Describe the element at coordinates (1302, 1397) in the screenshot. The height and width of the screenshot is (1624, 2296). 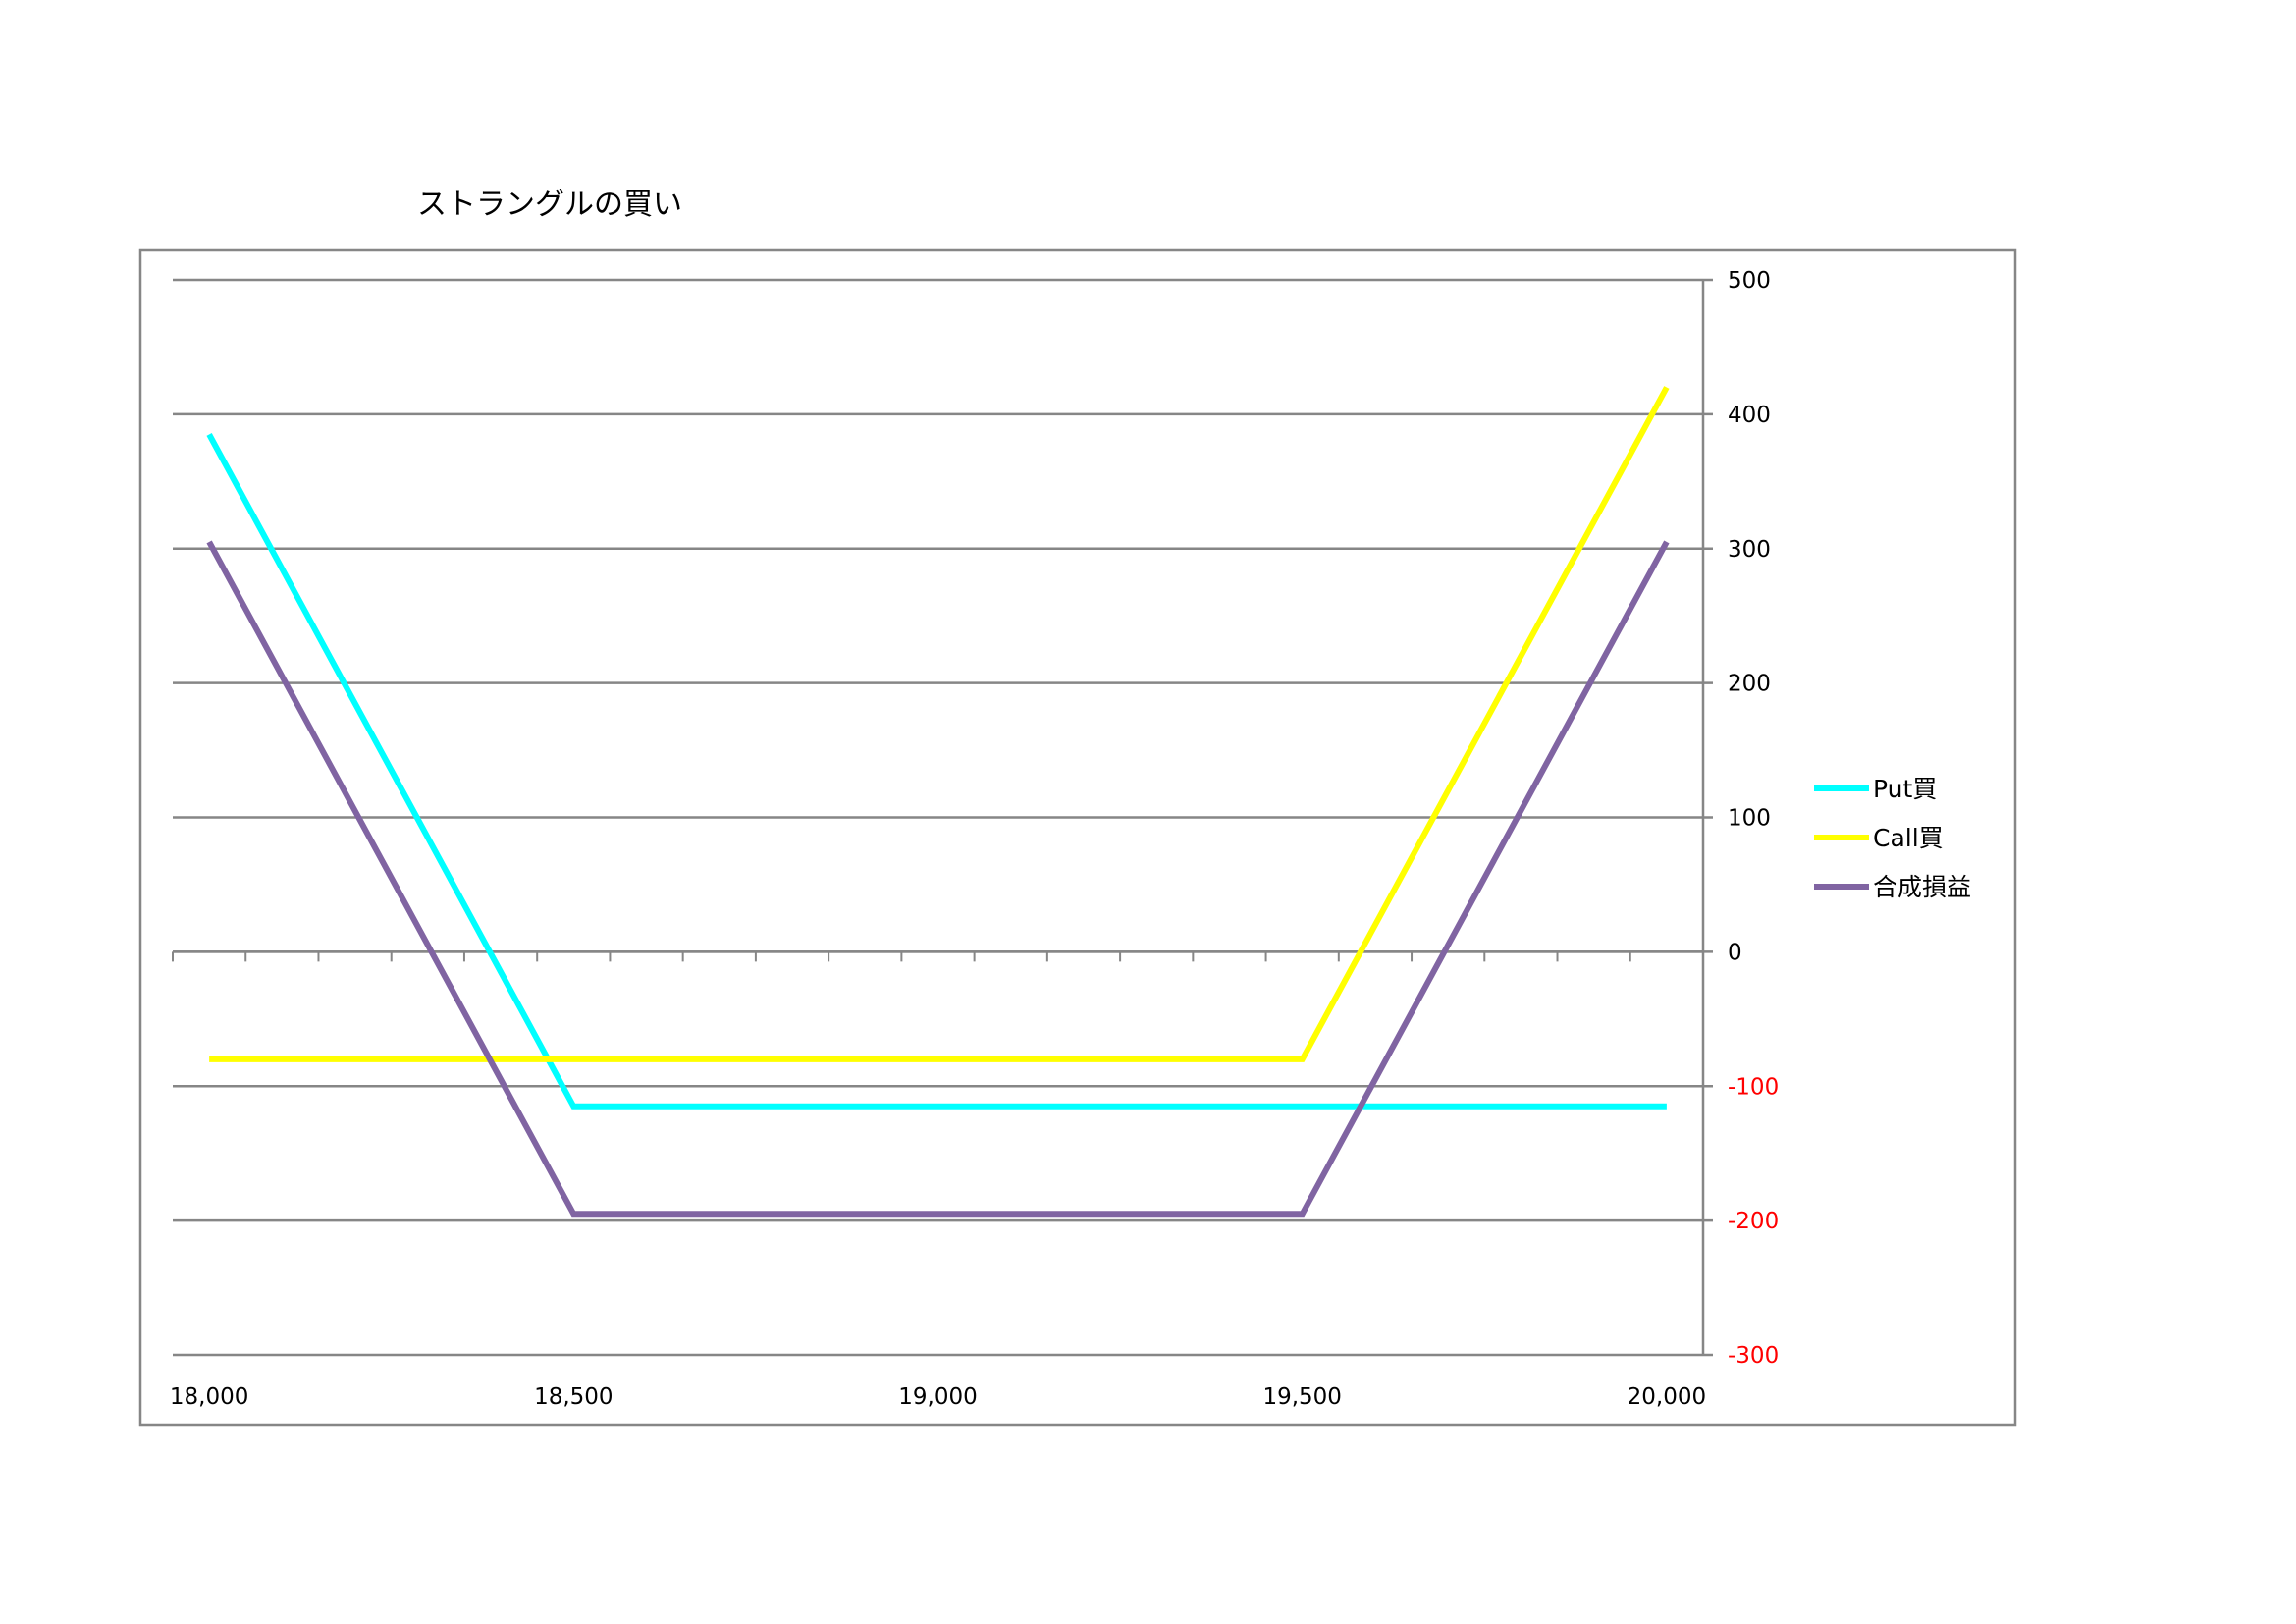
I see `x-tick-label: 19,500` at that location.